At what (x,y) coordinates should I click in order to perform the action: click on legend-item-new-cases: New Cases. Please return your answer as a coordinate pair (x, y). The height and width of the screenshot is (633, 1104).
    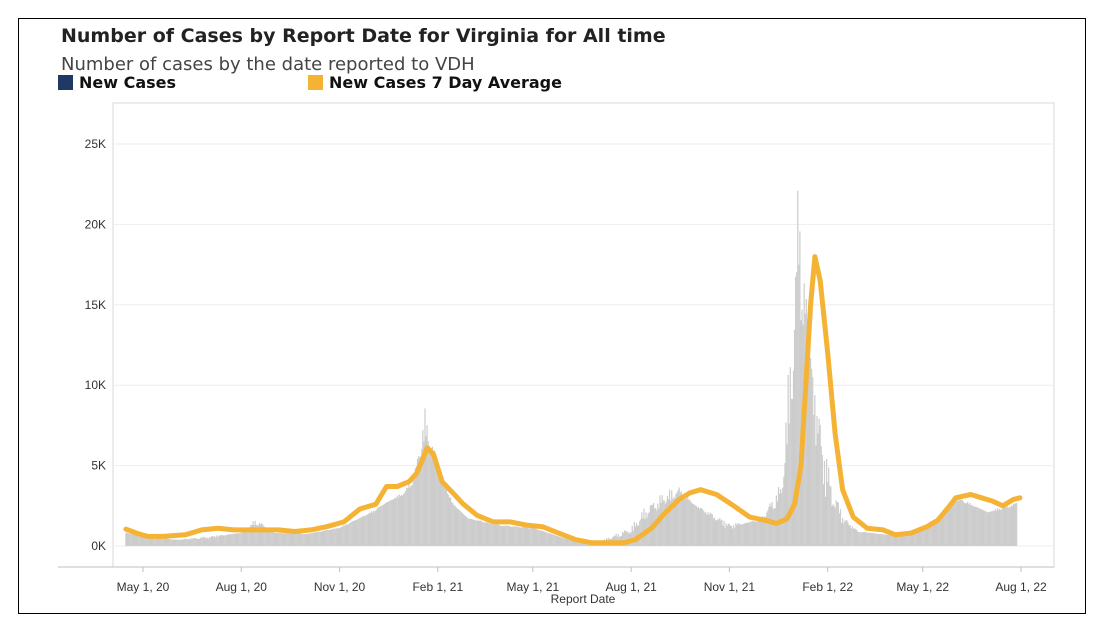
    Looking at the image, I should click on (117, 82).